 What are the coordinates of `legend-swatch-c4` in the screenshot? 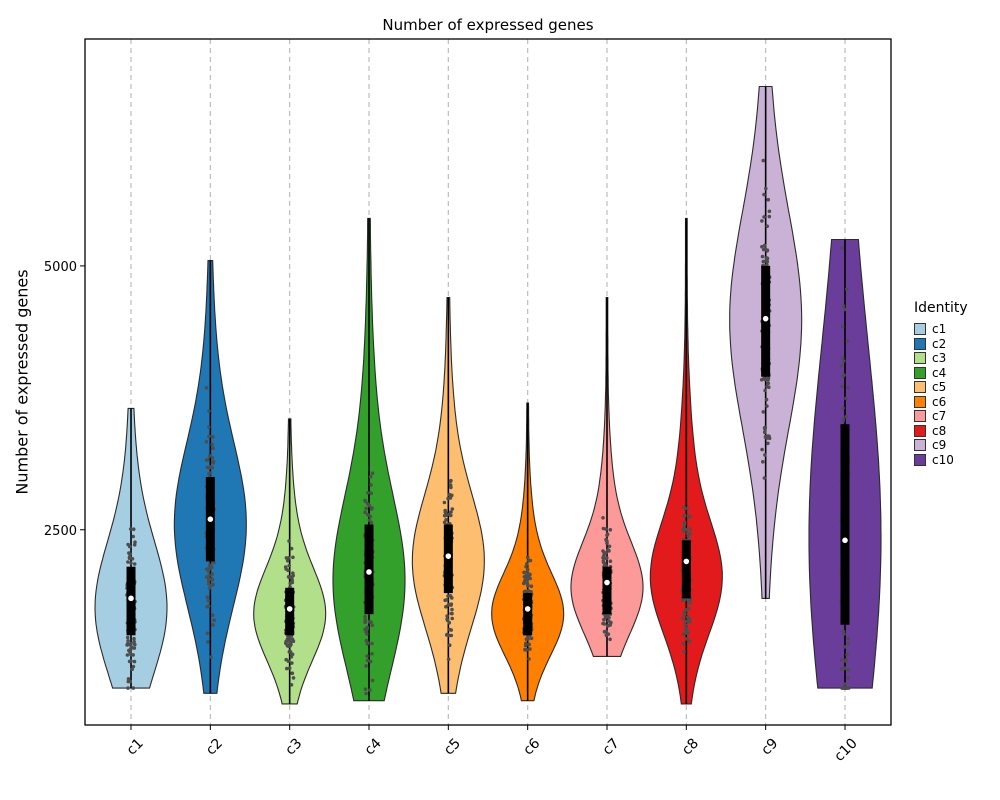 It's located at (920, 372).